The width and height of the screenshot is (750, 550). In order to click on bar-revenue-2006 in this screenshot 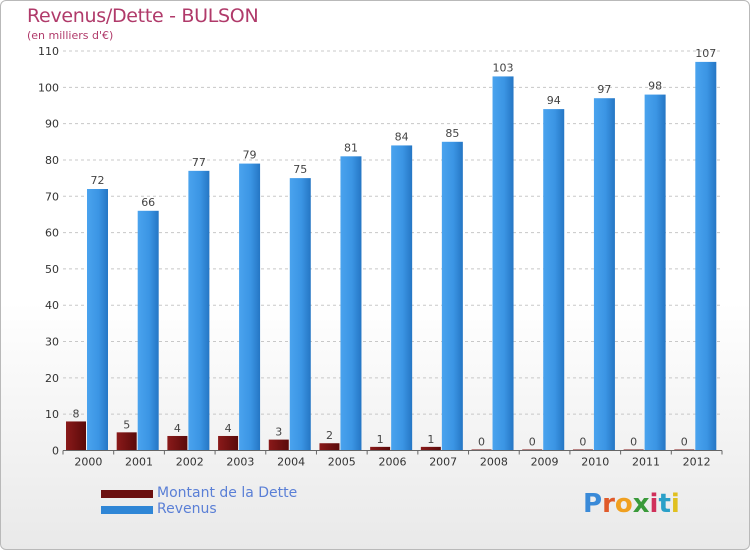, I will do `click(402, 298)`.